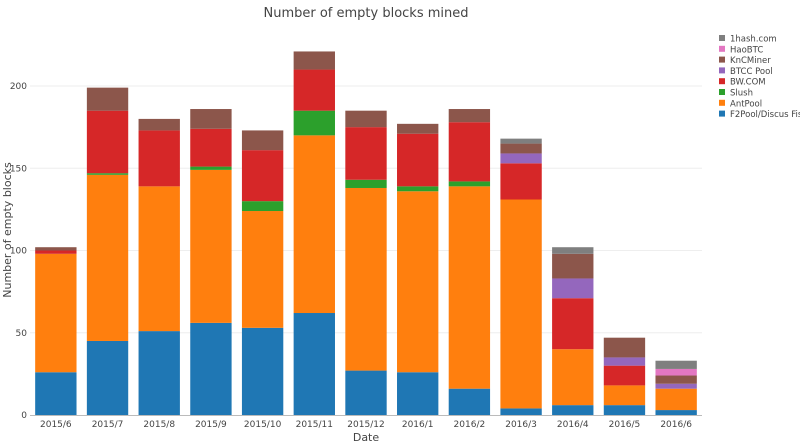 Image resolution: width=800 pixels, height=448 pixels. I want to click on legend-item: AntPool, so click(740, 104).